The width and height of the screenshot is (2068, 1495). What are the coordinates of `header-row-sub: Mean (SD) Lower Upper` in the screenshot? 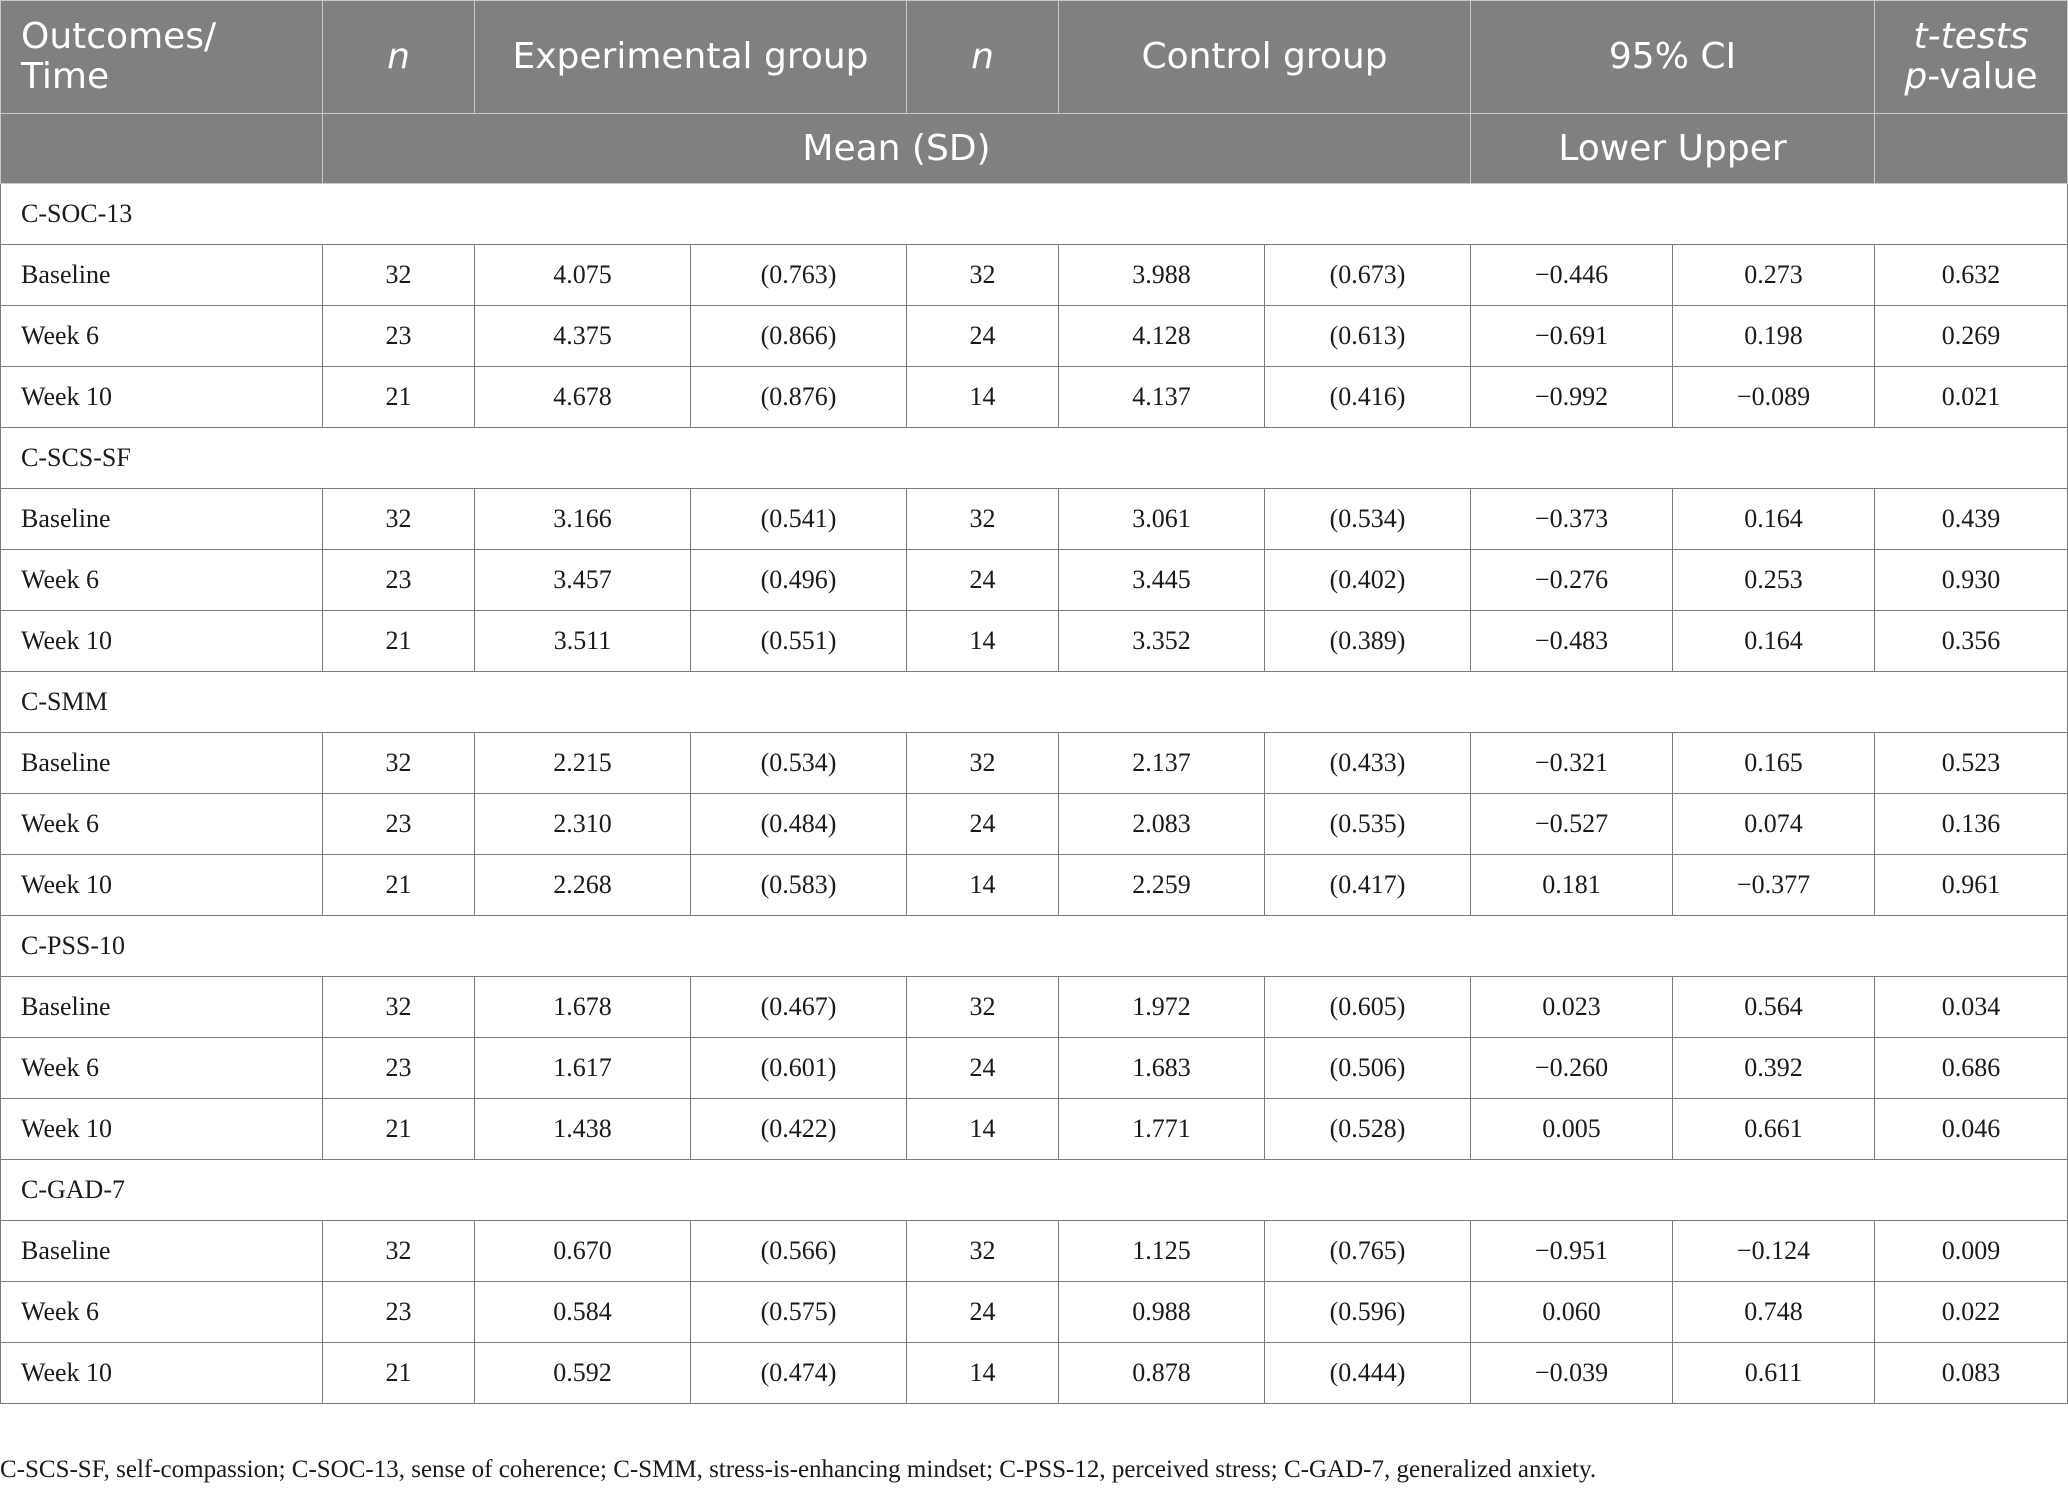 It's located at (1034, 148).